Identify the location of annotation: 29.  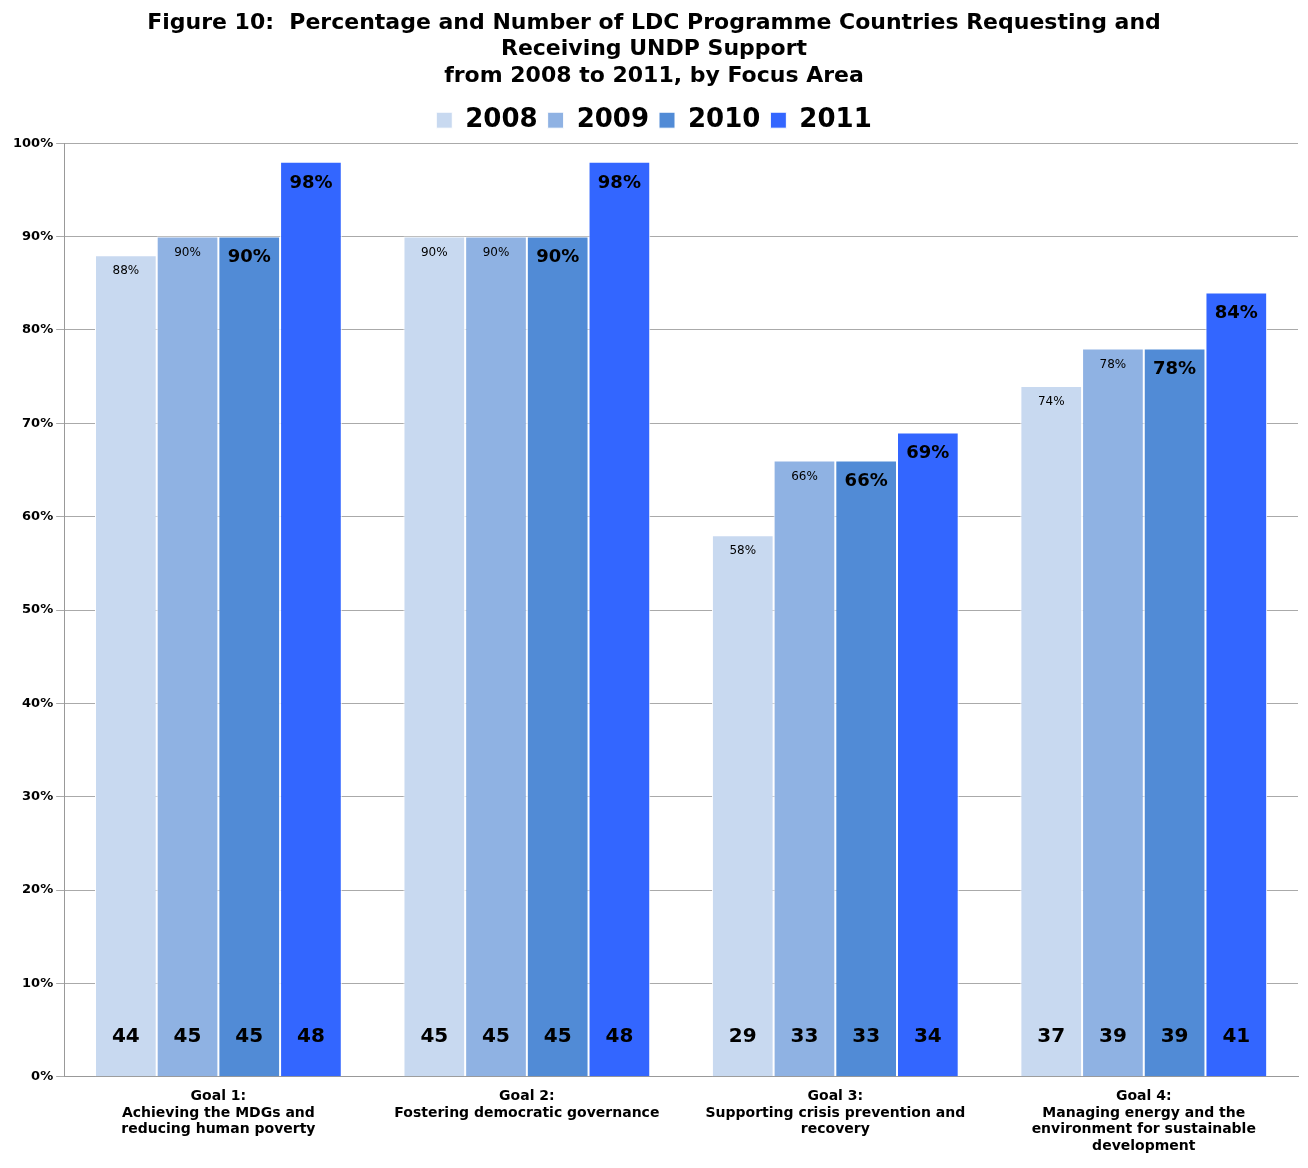
(742, 1035).